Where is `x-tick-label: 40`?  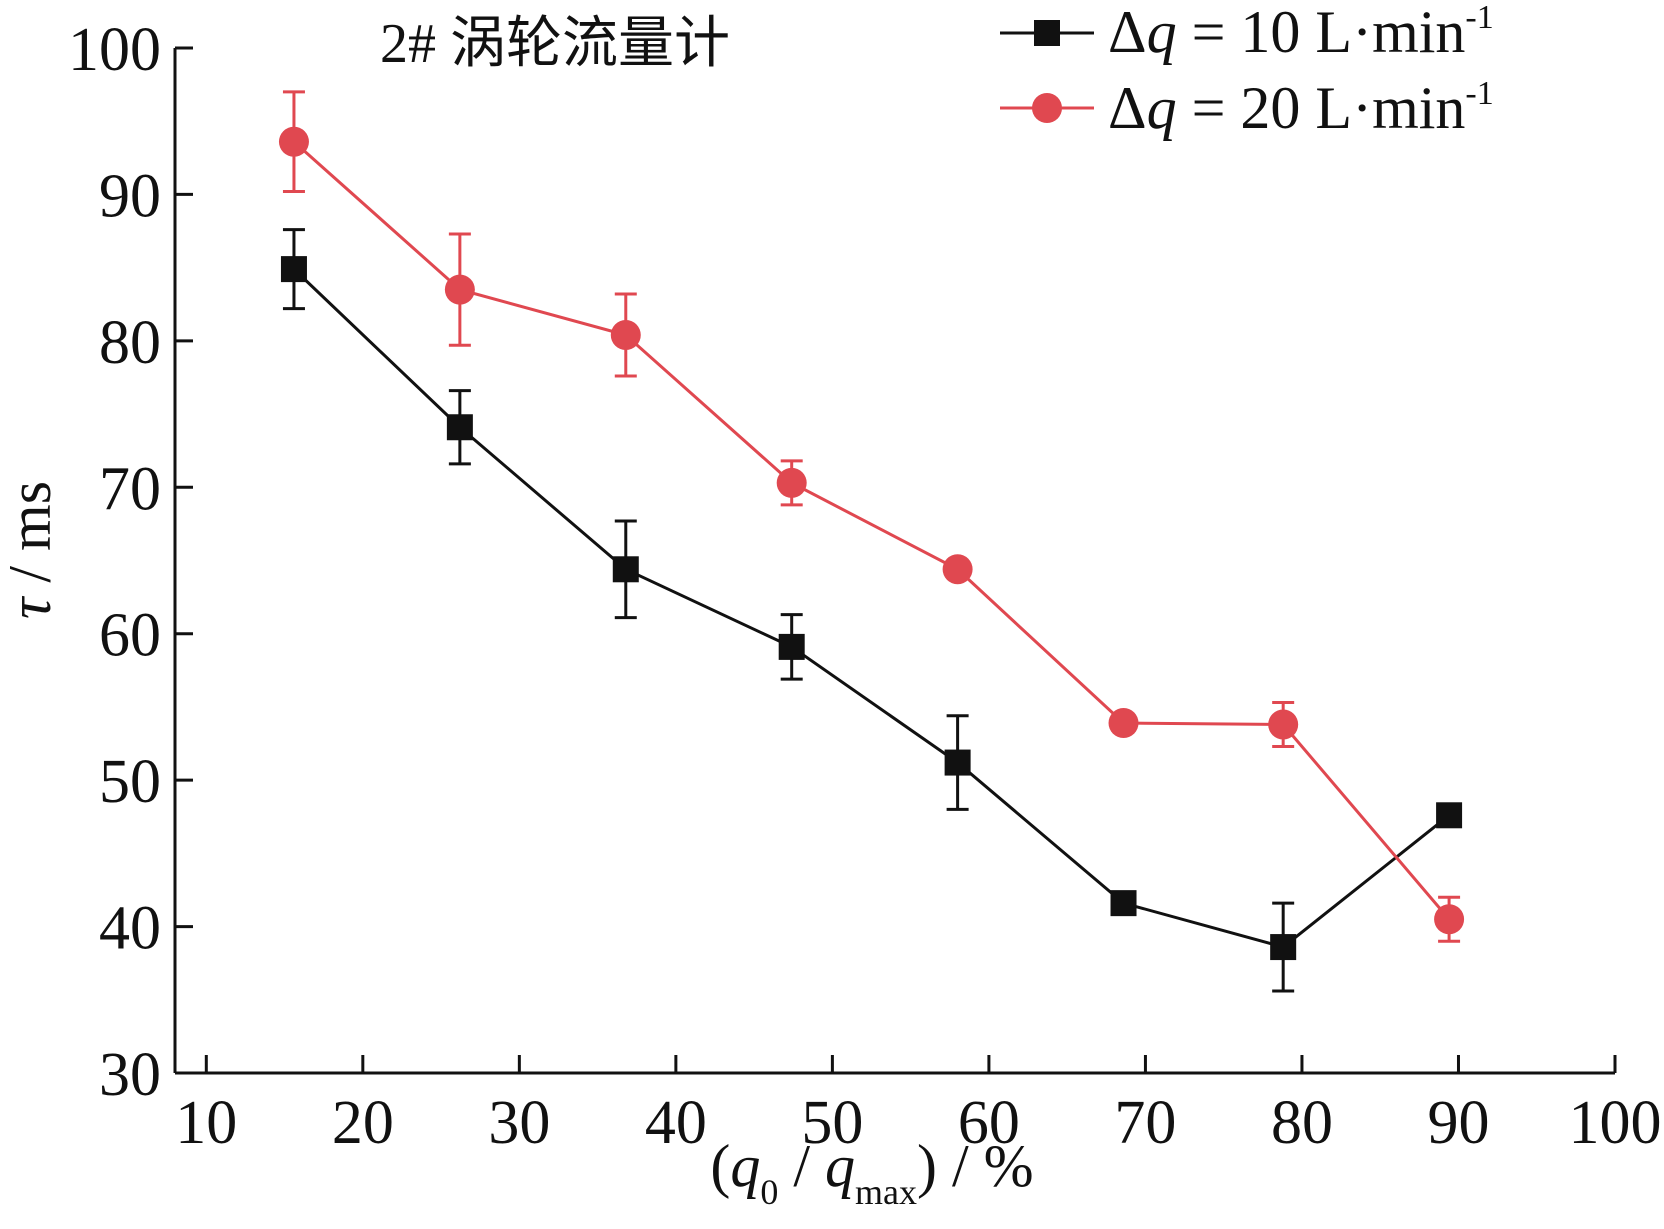 x-tick-label: 40 is located at coordinates (676, 1123).